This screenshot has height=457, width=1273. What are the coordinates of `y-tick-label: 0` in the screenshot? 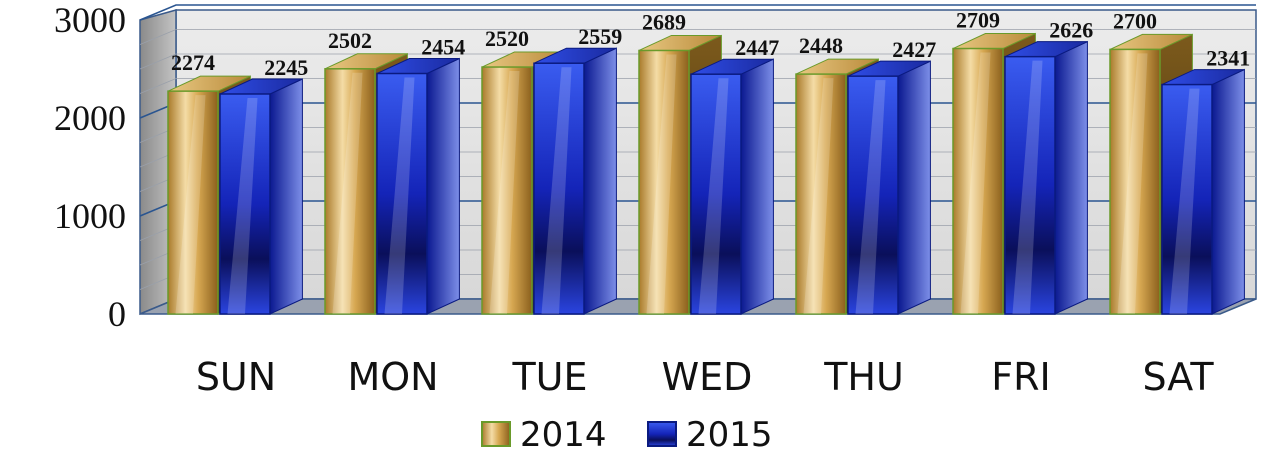 It's located at (117, 314).